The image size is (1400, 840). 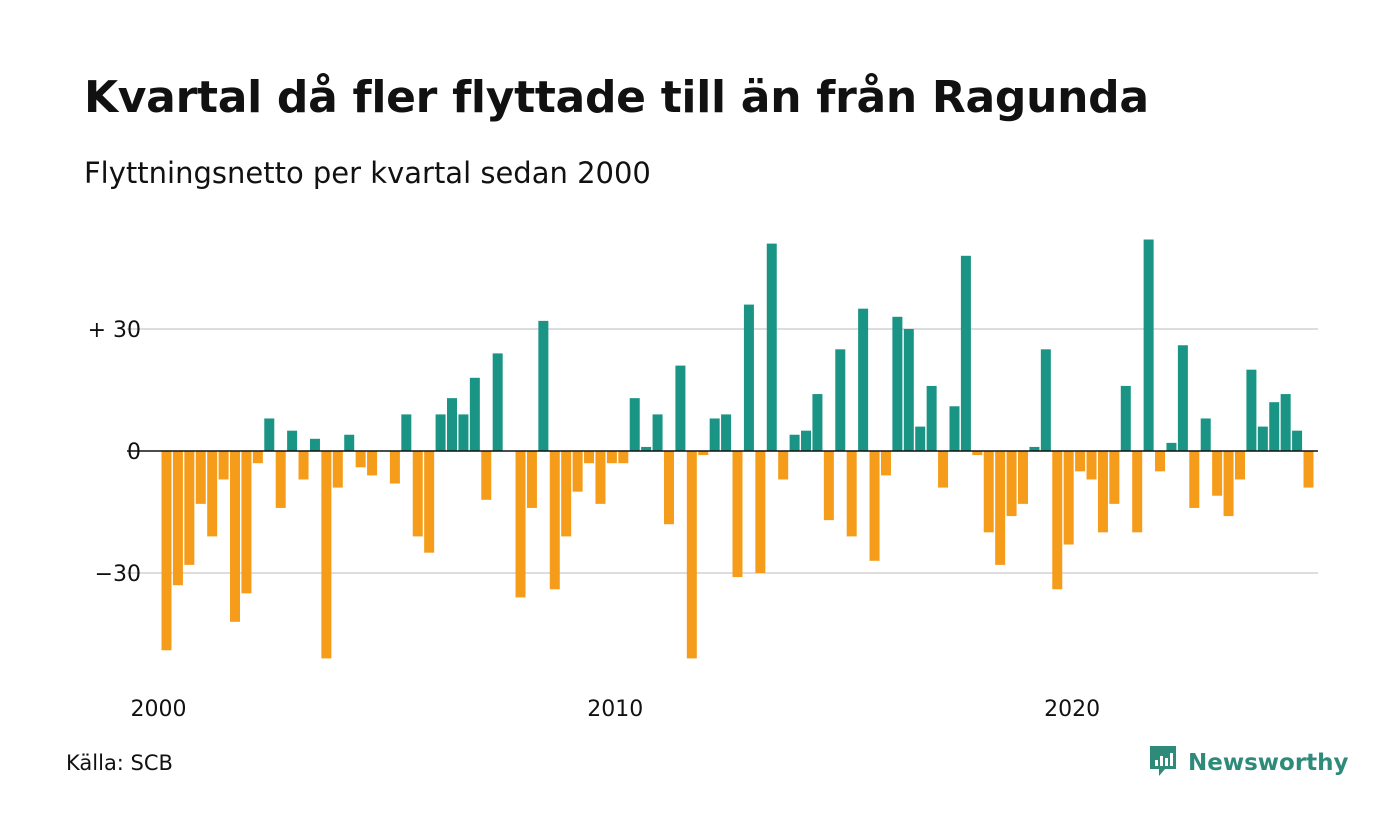 What do you see at coordinates (1163, 763) in the screenshot?
I see `chart-bubble-icon` at bounding box center [1163, 763].